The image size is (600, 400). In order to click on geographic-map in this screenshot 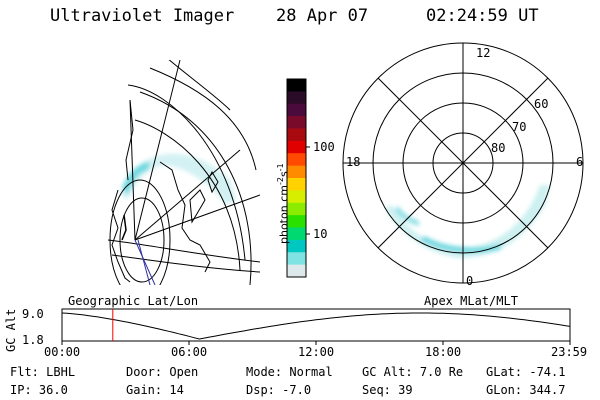, I will do `click(183, 172)`.